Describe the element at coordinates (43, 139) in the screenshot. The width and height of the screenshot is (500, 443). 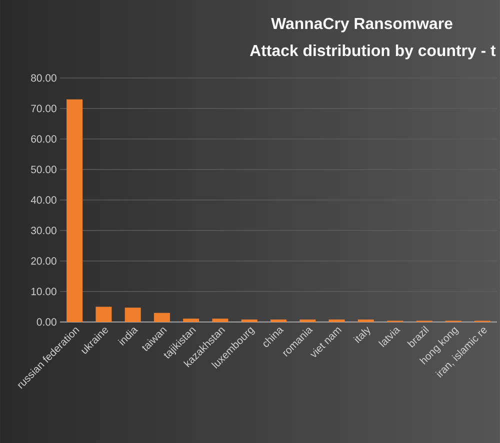
I see `y-tick-label: 60.00` at that location.